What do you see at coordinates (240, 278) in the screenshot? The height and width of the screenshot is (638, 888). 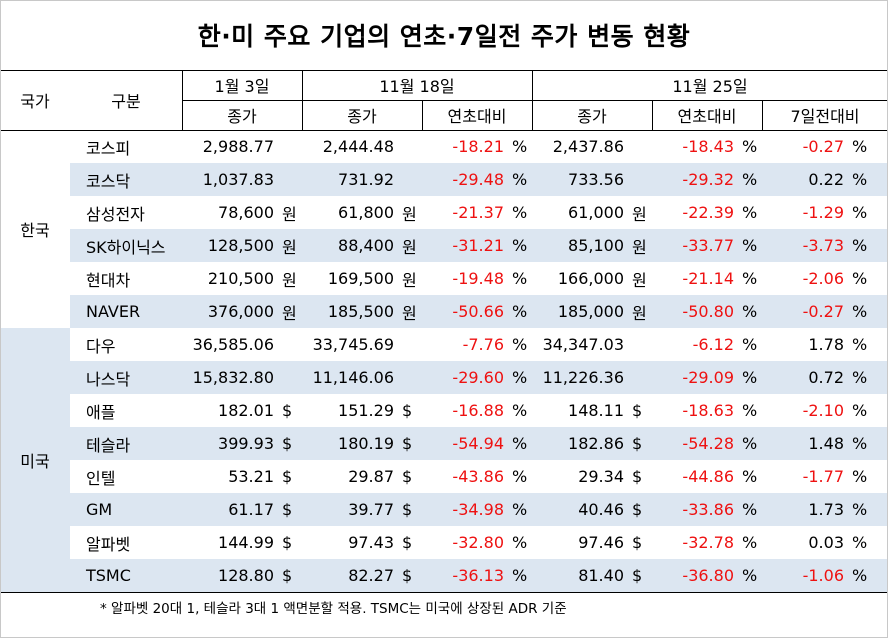 I see `value-jan3-close: 210,500` at bounding box center [240, 278].